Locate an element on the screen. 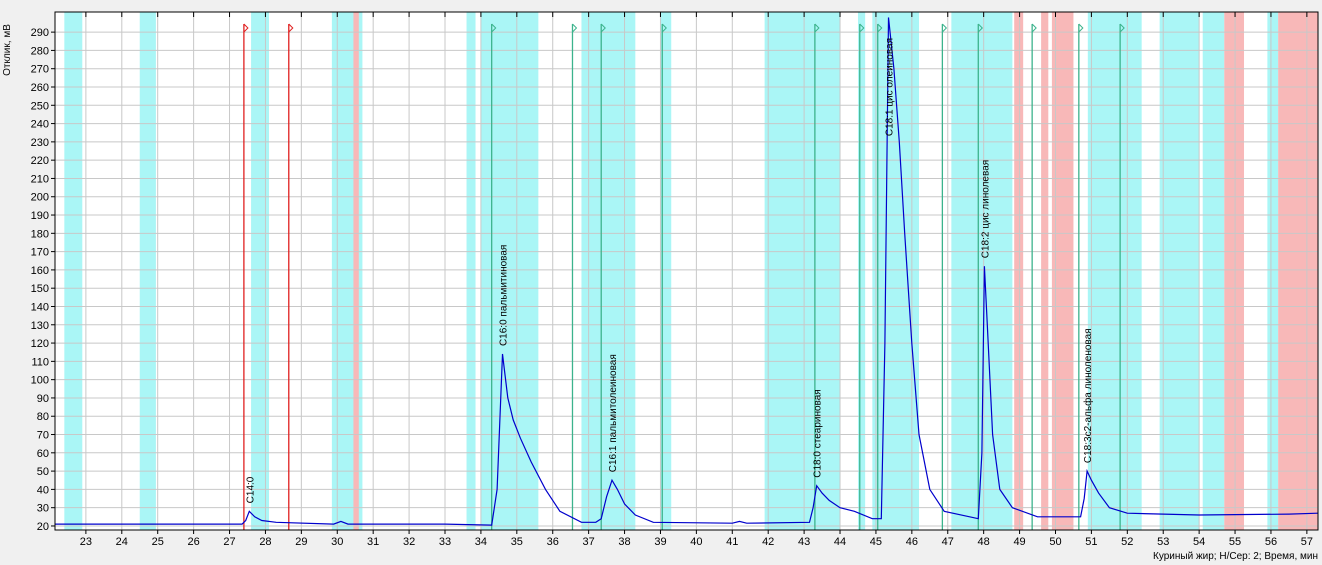 This screenshot has width=1322, height=565. y-tick-label: 170 is located at coordinates (40, 253).